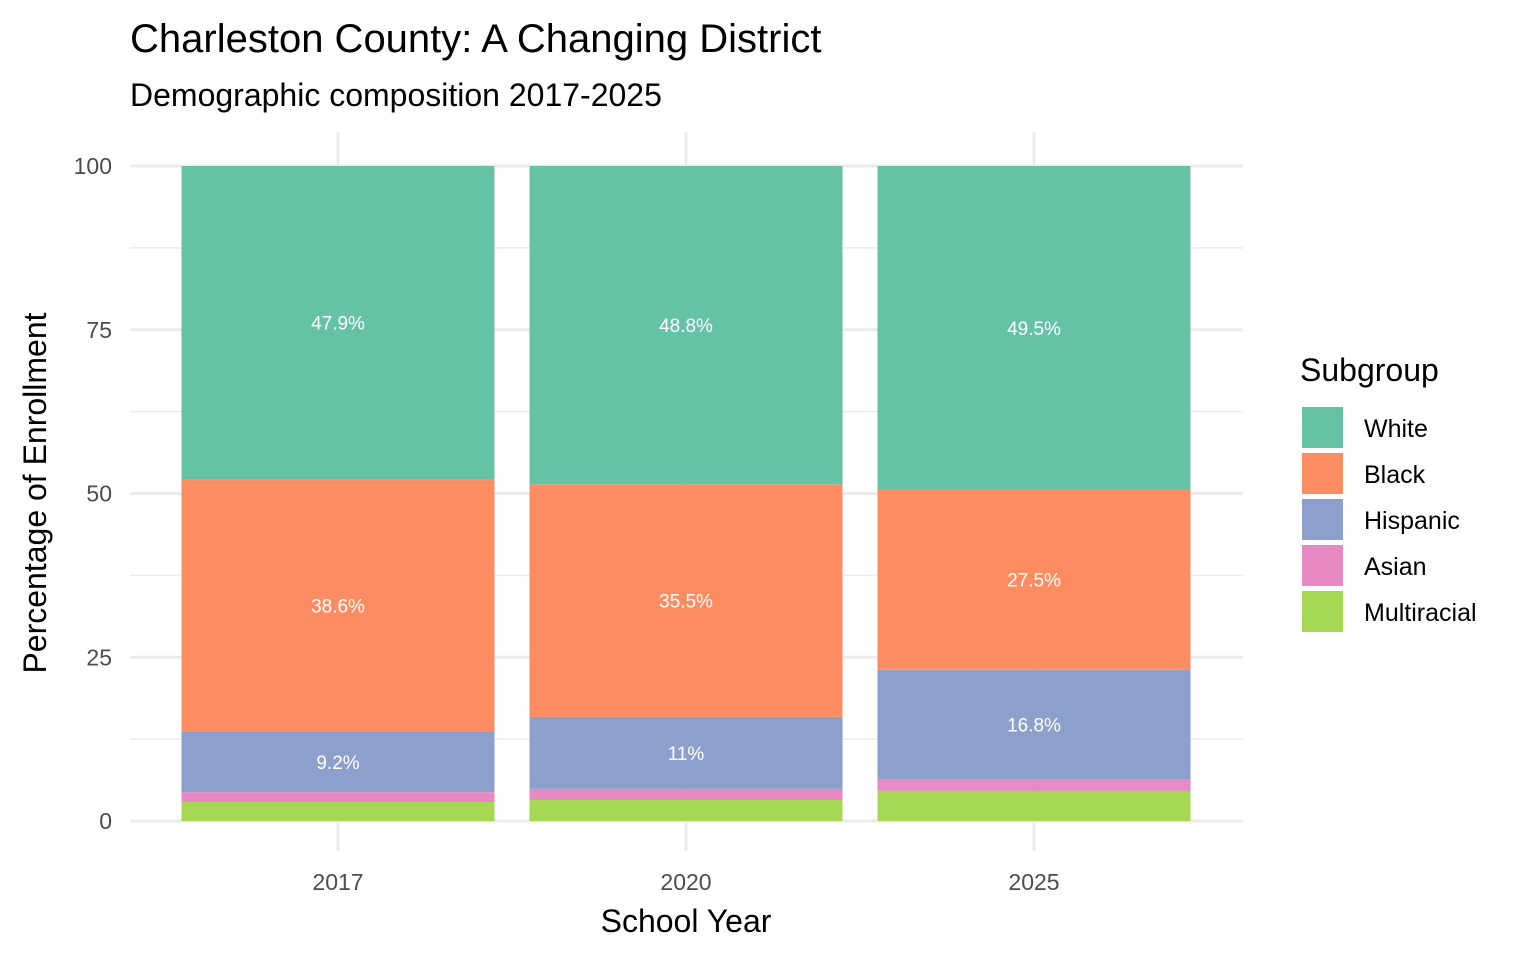 This screenshot has height=960, width=1536. What do you see at coordinates (338, 811) in the screenshot?
I see `bar-segment-multiracial-2017` at bounding box center [338, 811].